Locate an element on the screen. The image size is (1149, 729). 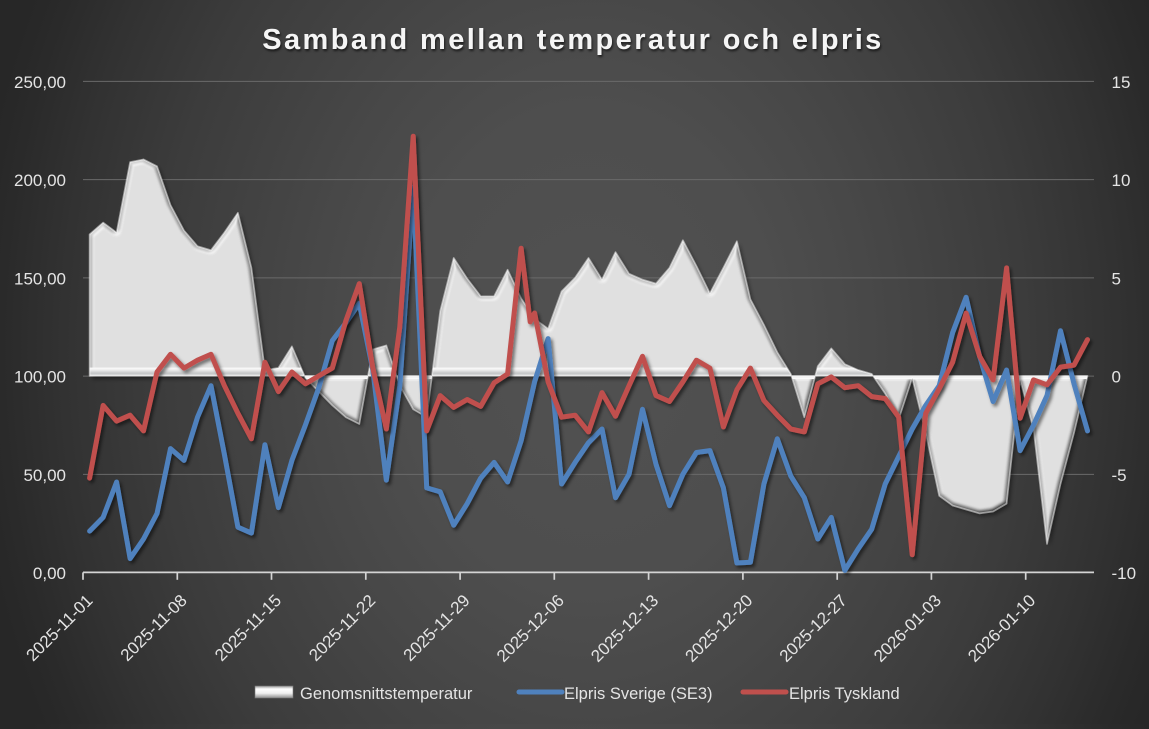
svg-text: 2025-11-15 is located at coordinates (248, 628).